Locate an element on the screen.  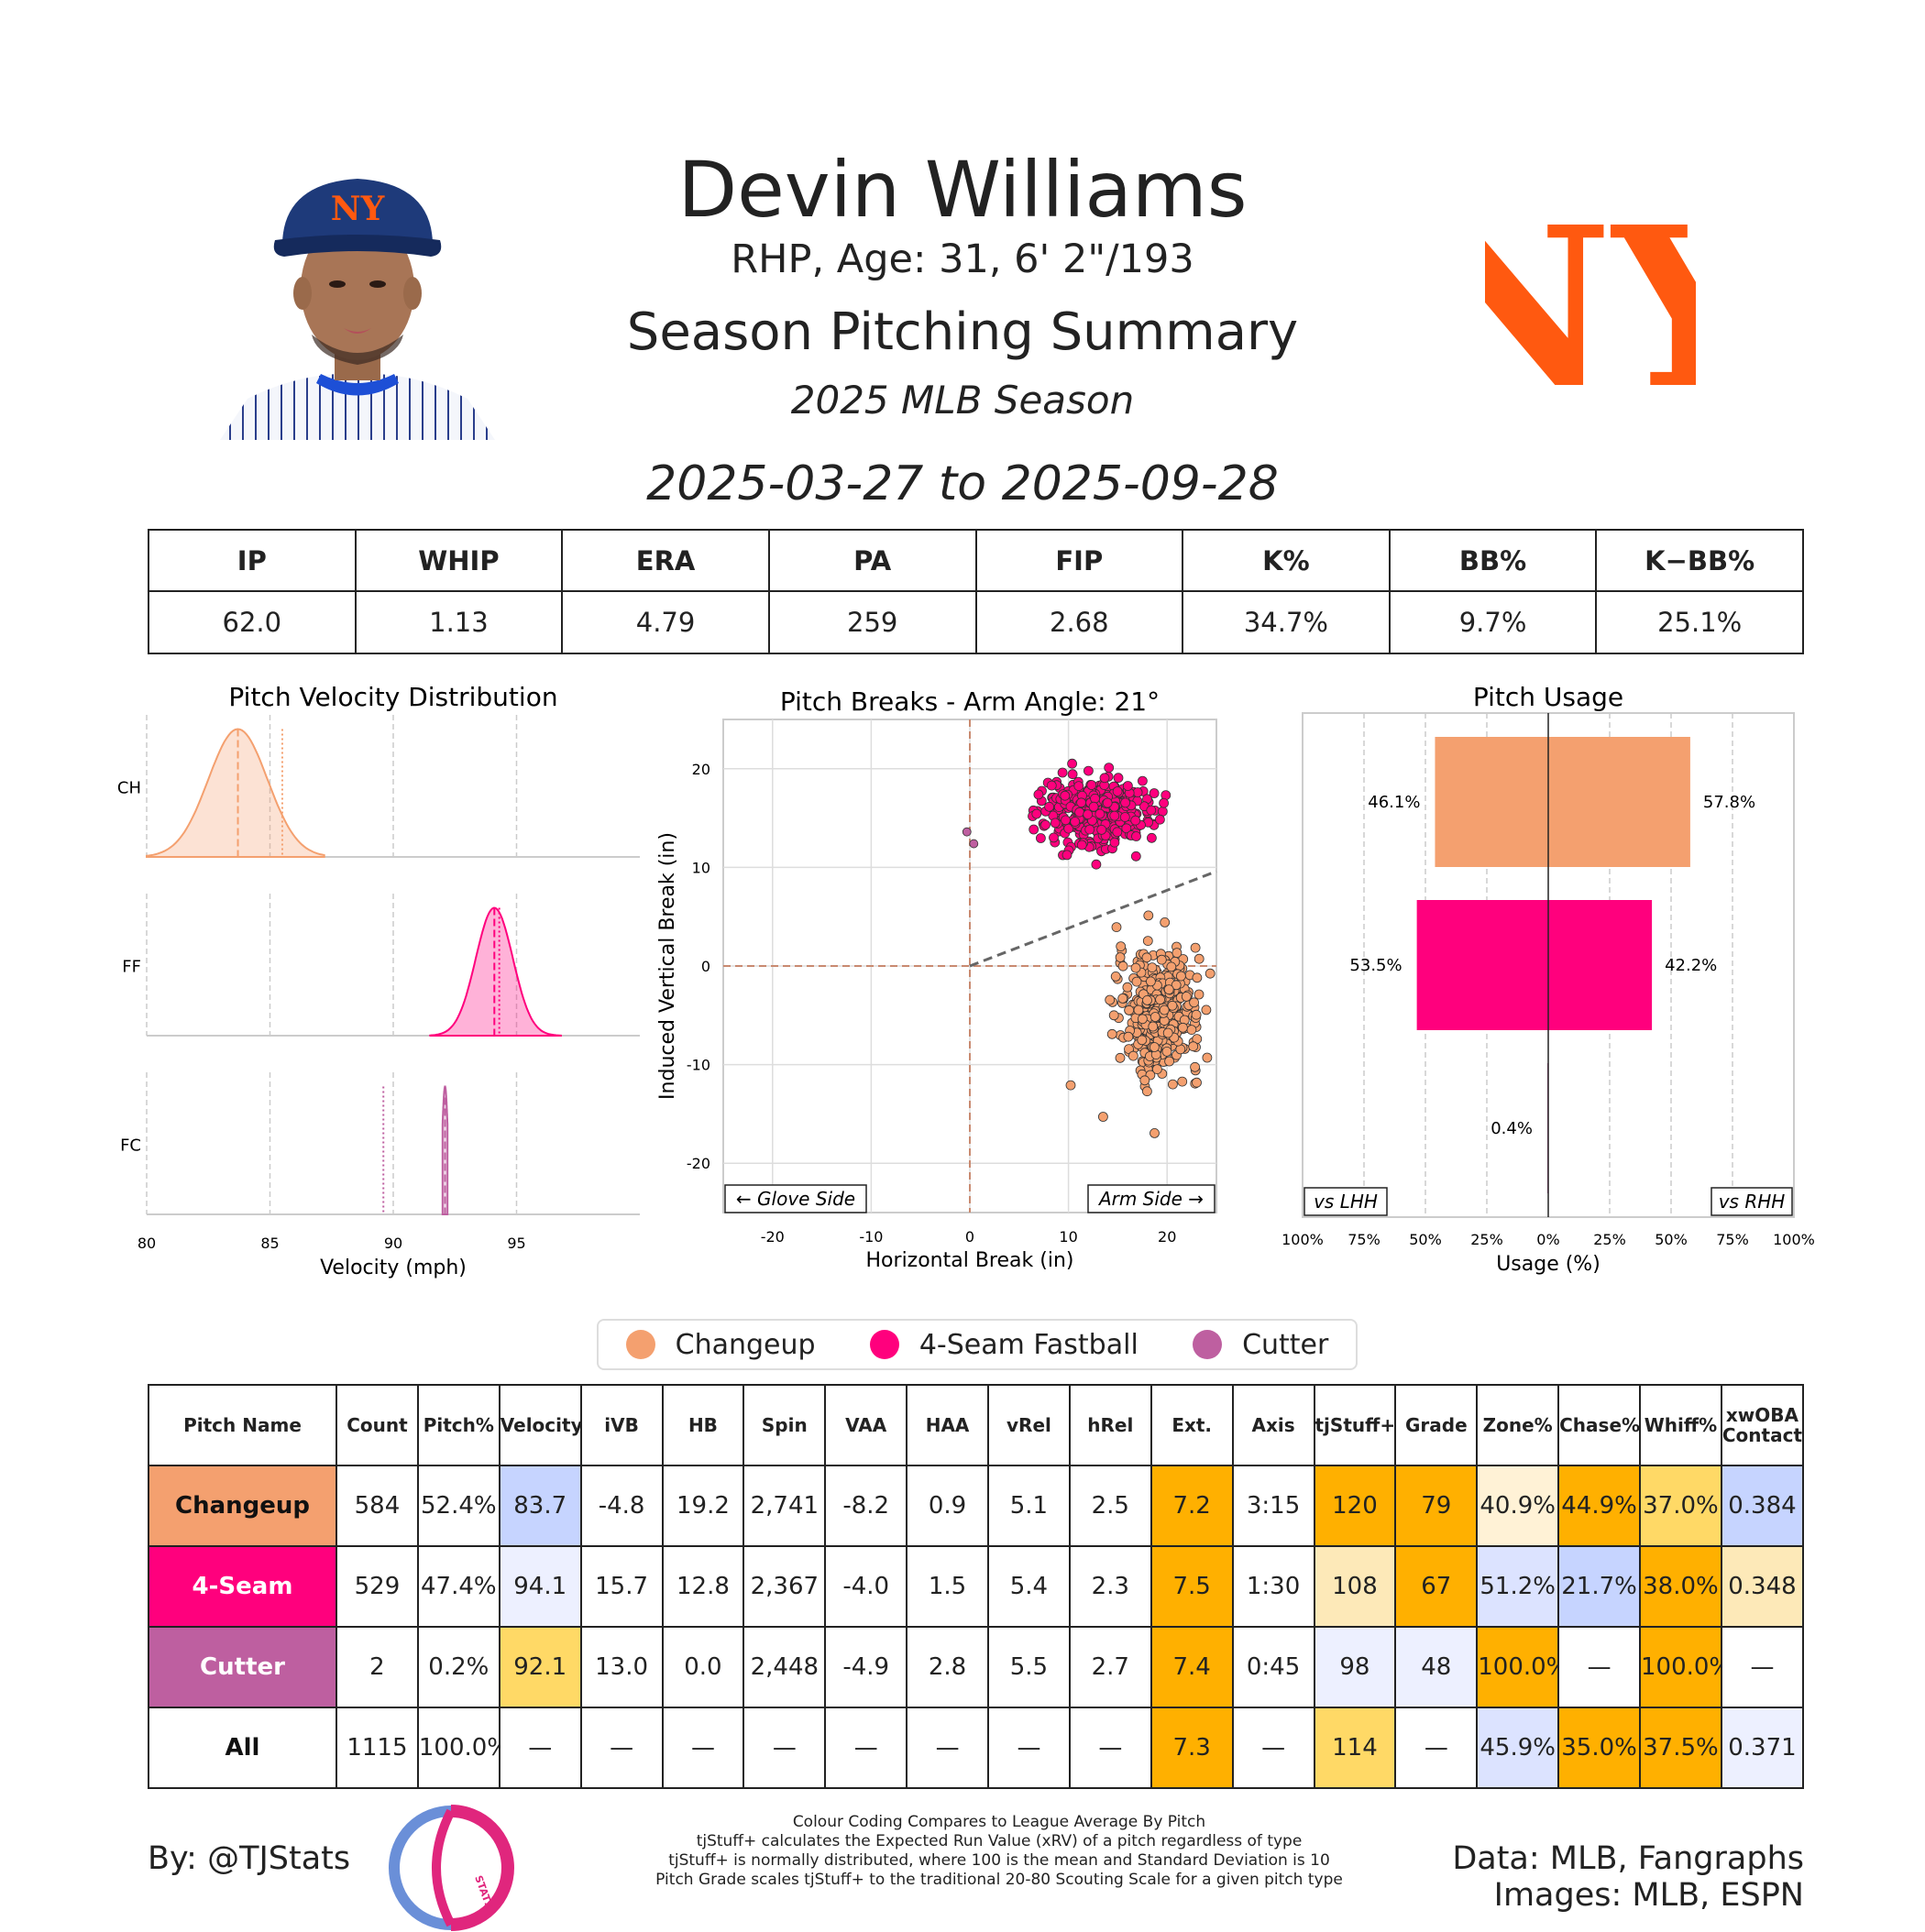
cap-logo: NY is located at coordinates (358, 209).